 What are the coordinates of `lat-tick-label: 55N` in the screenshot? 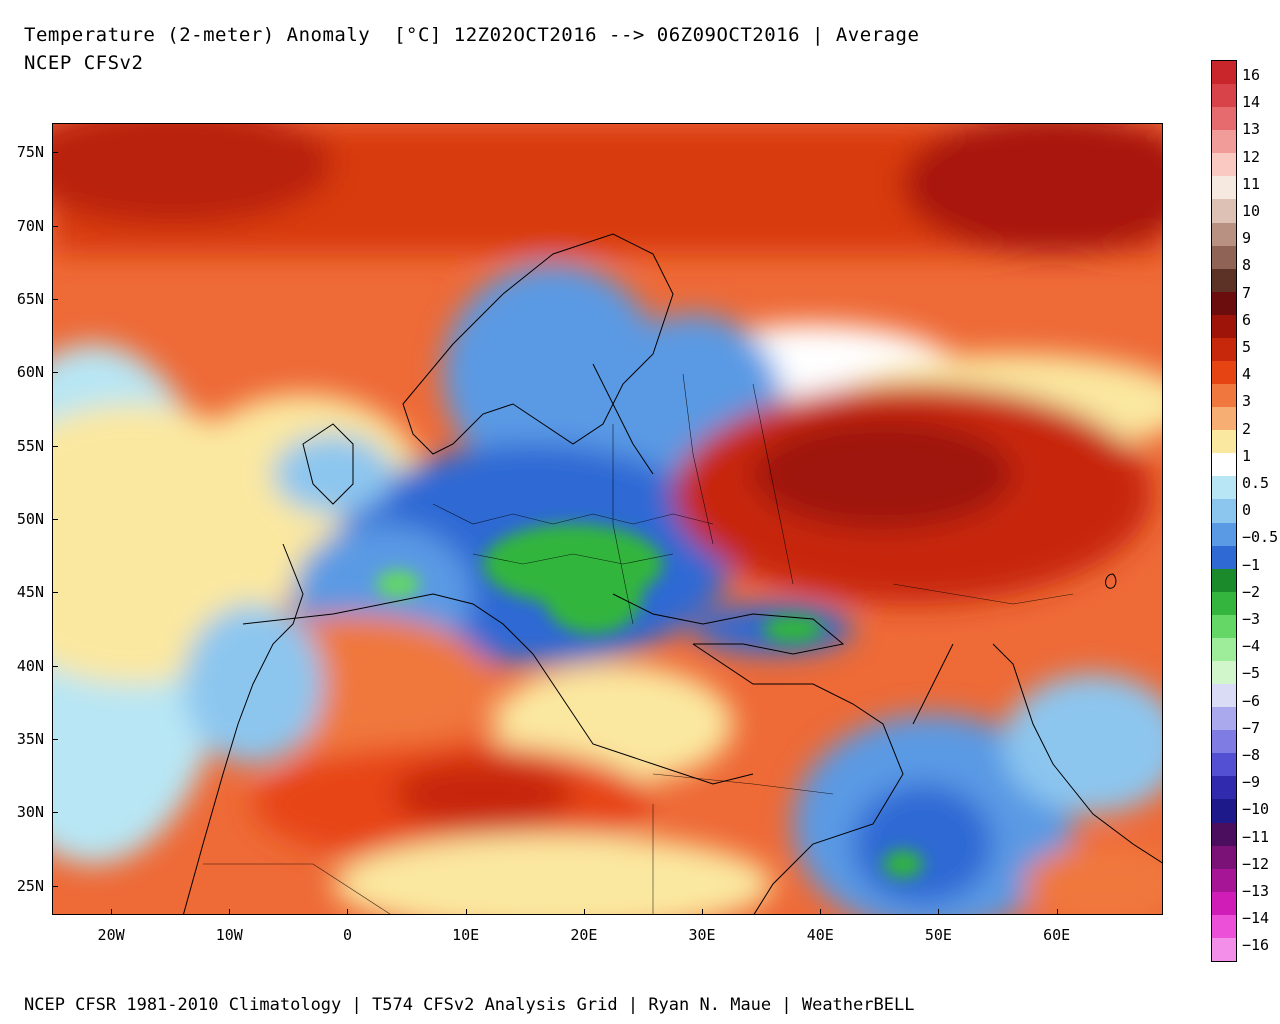 It's located at (30, 445).